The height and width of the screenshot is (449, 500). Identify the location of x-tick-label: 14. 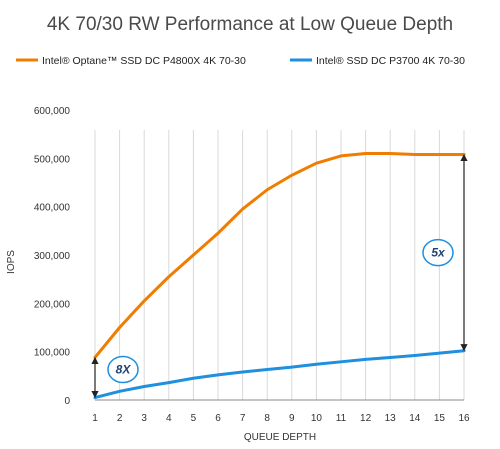
(415, 418).